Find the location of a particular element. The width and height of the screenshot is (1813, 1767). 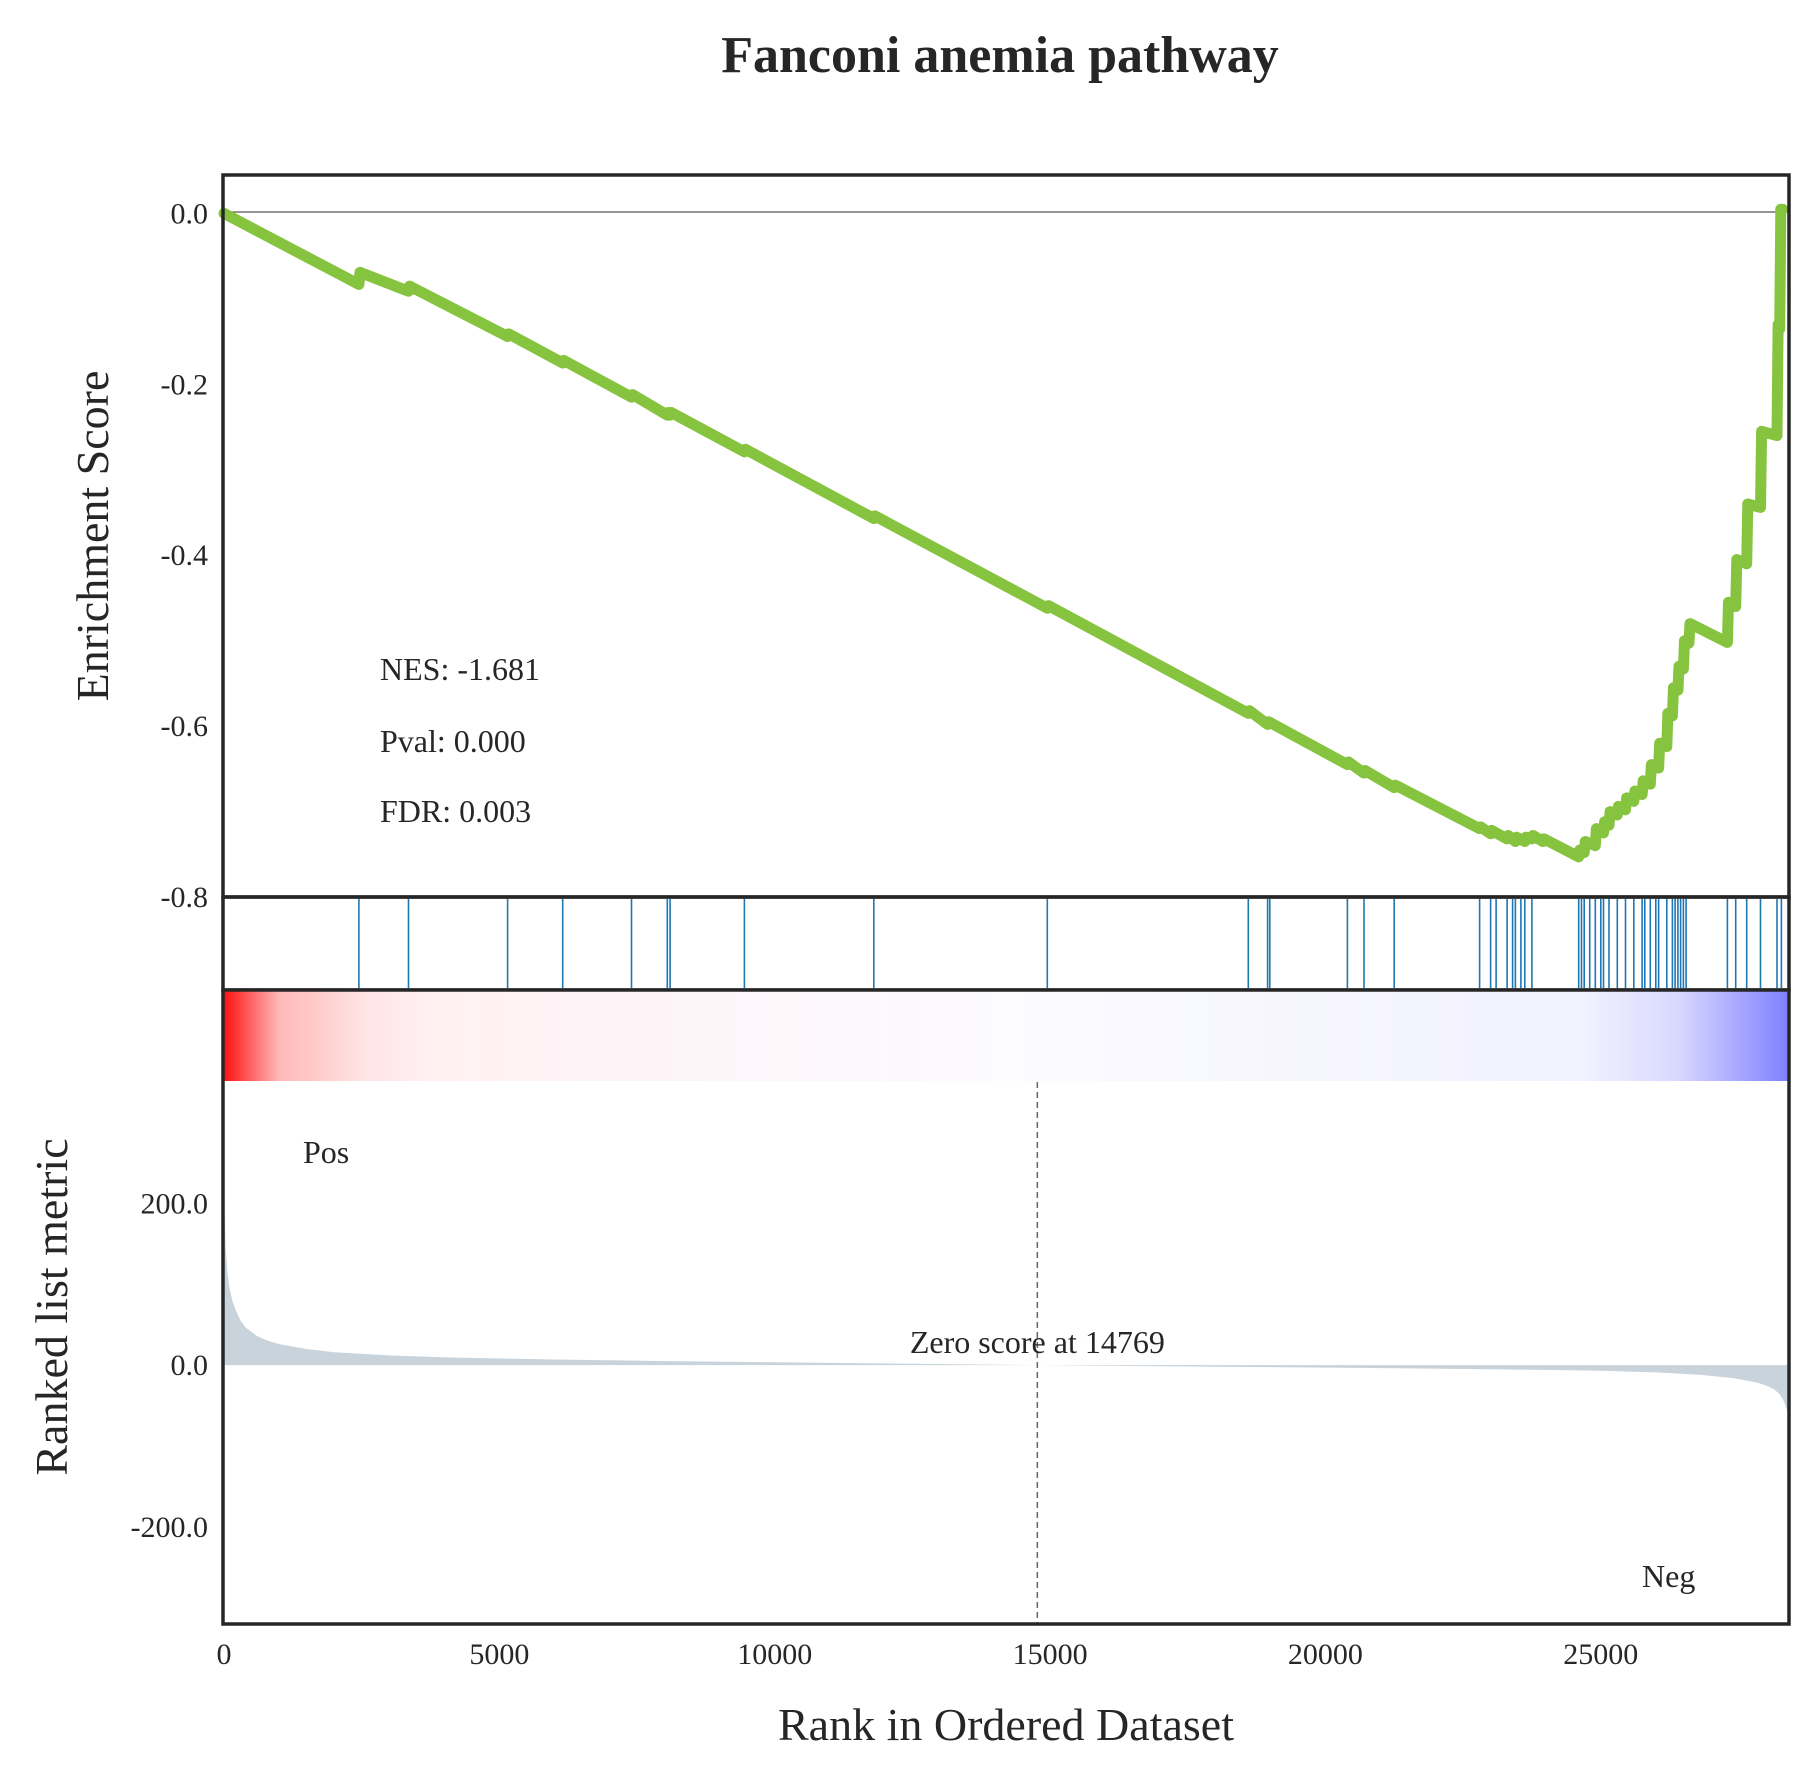

x-axis-label: Rank in Ordered Dataset is located at coordinates (1006, 1724).